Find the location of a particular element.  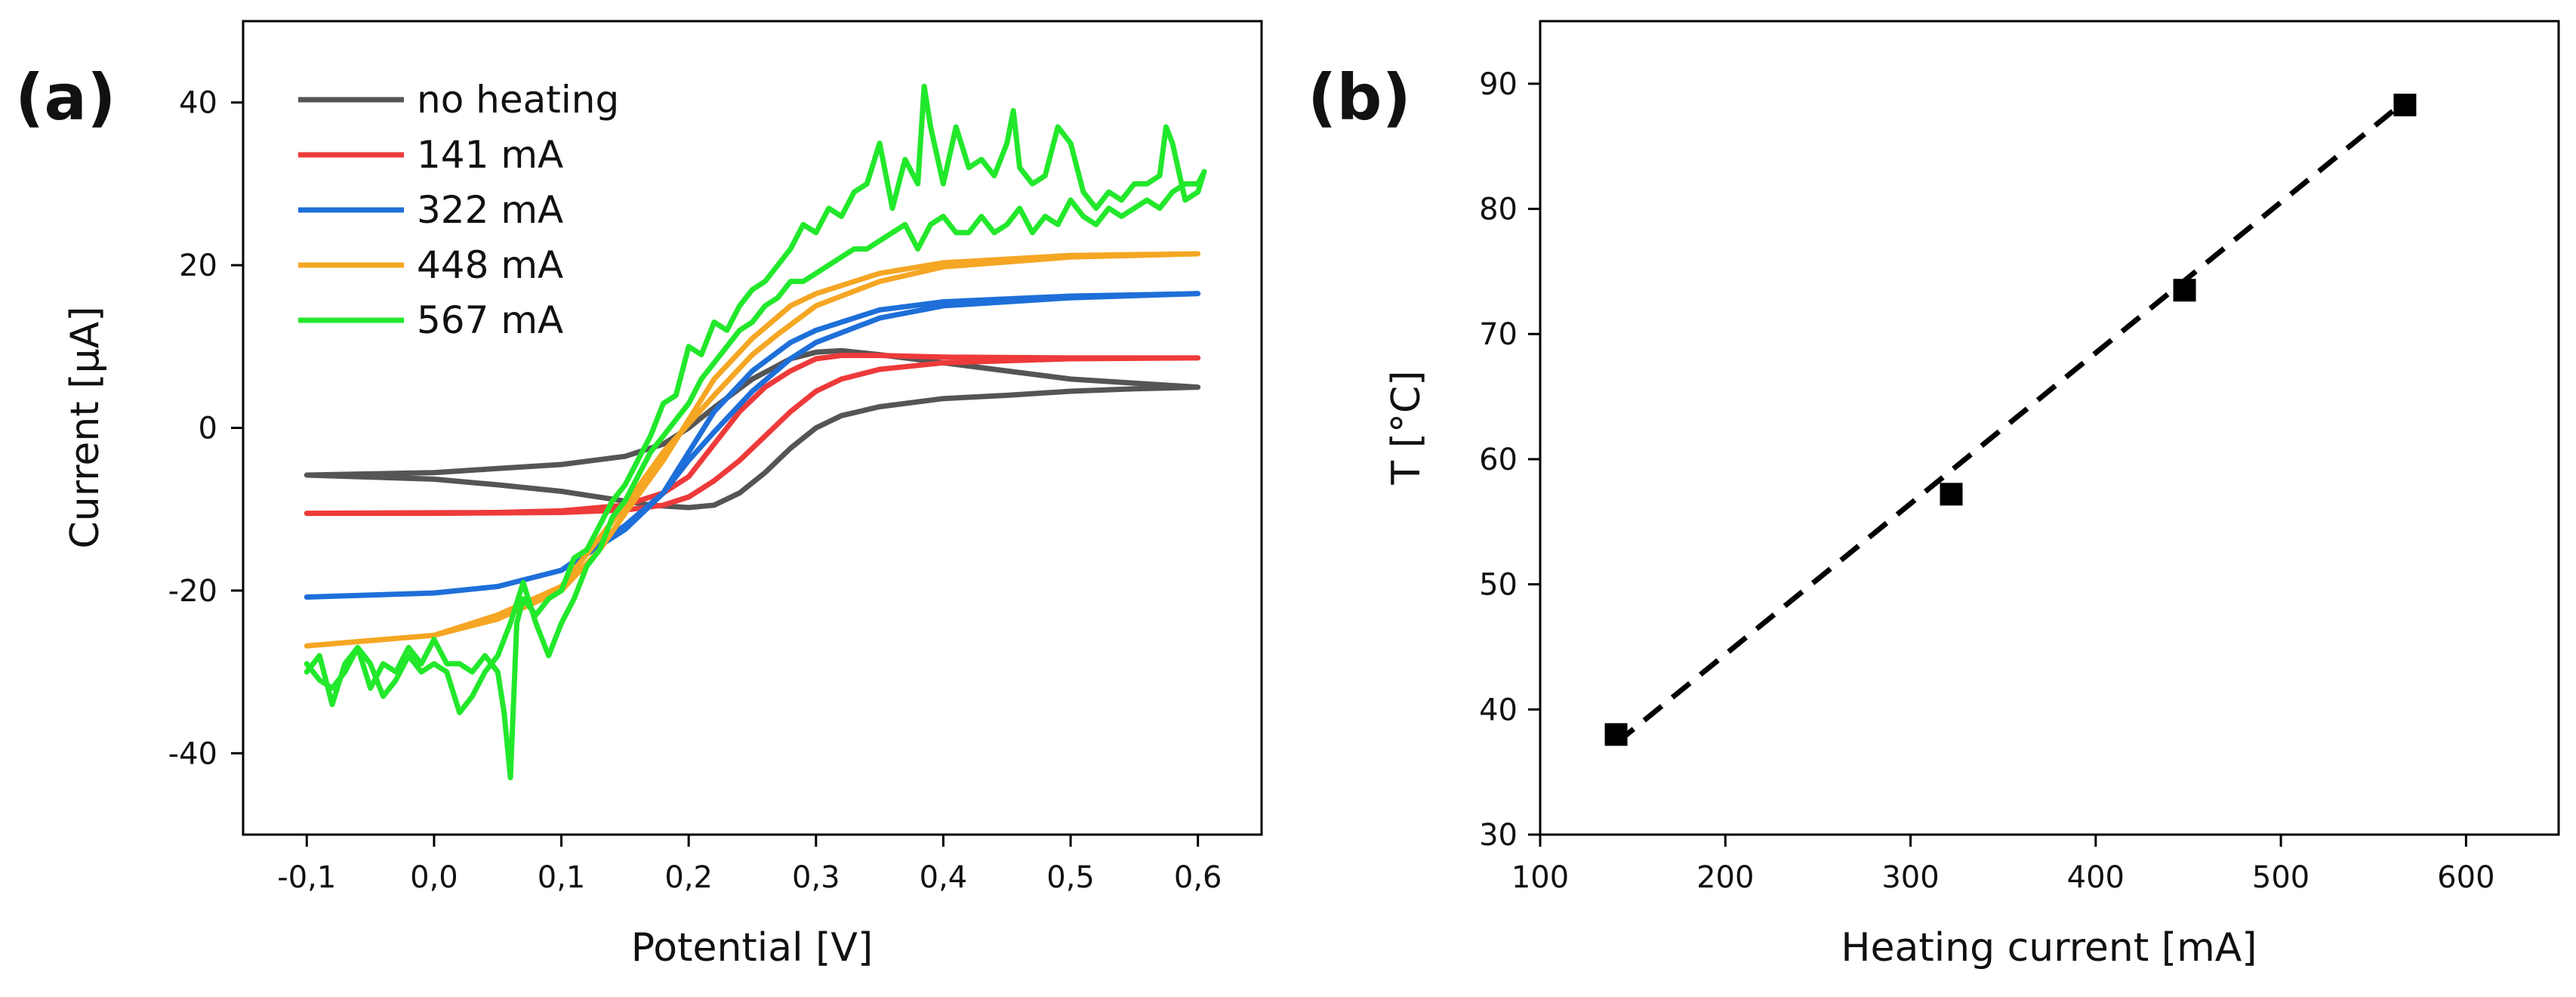

panel-b-y-tick-label: 90 is located at coordinates (1498, 84).